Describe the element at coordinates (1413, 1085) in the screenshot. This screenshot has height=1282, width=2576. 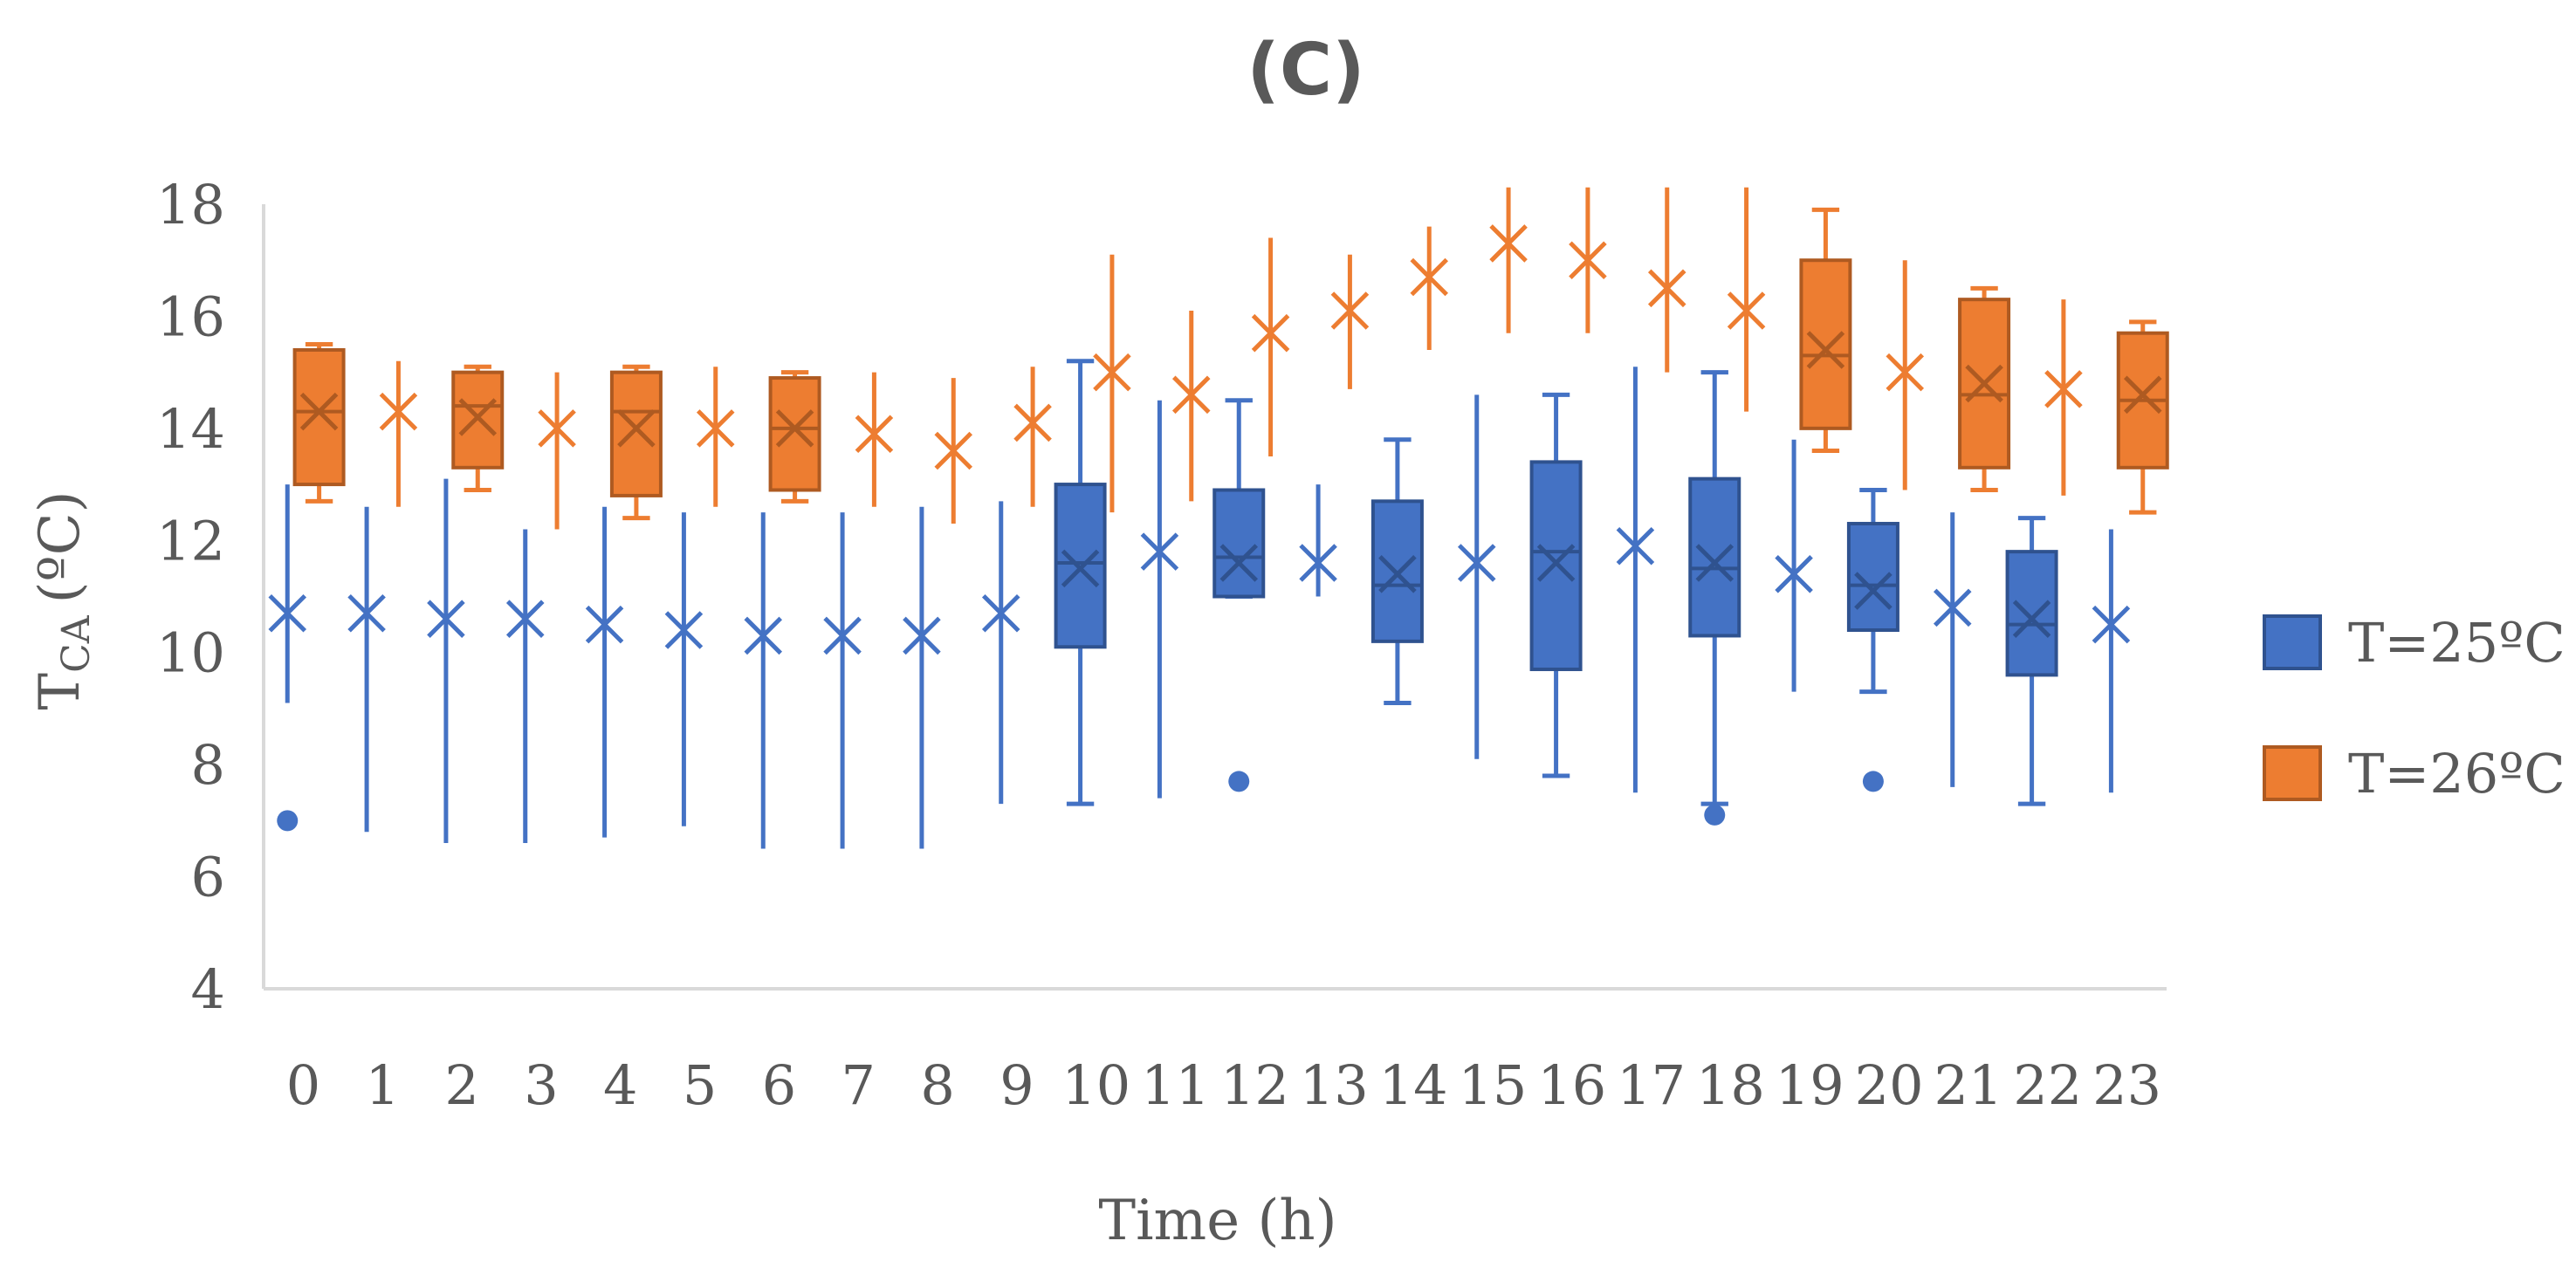
I see `x-tick-label: 14` at that location.